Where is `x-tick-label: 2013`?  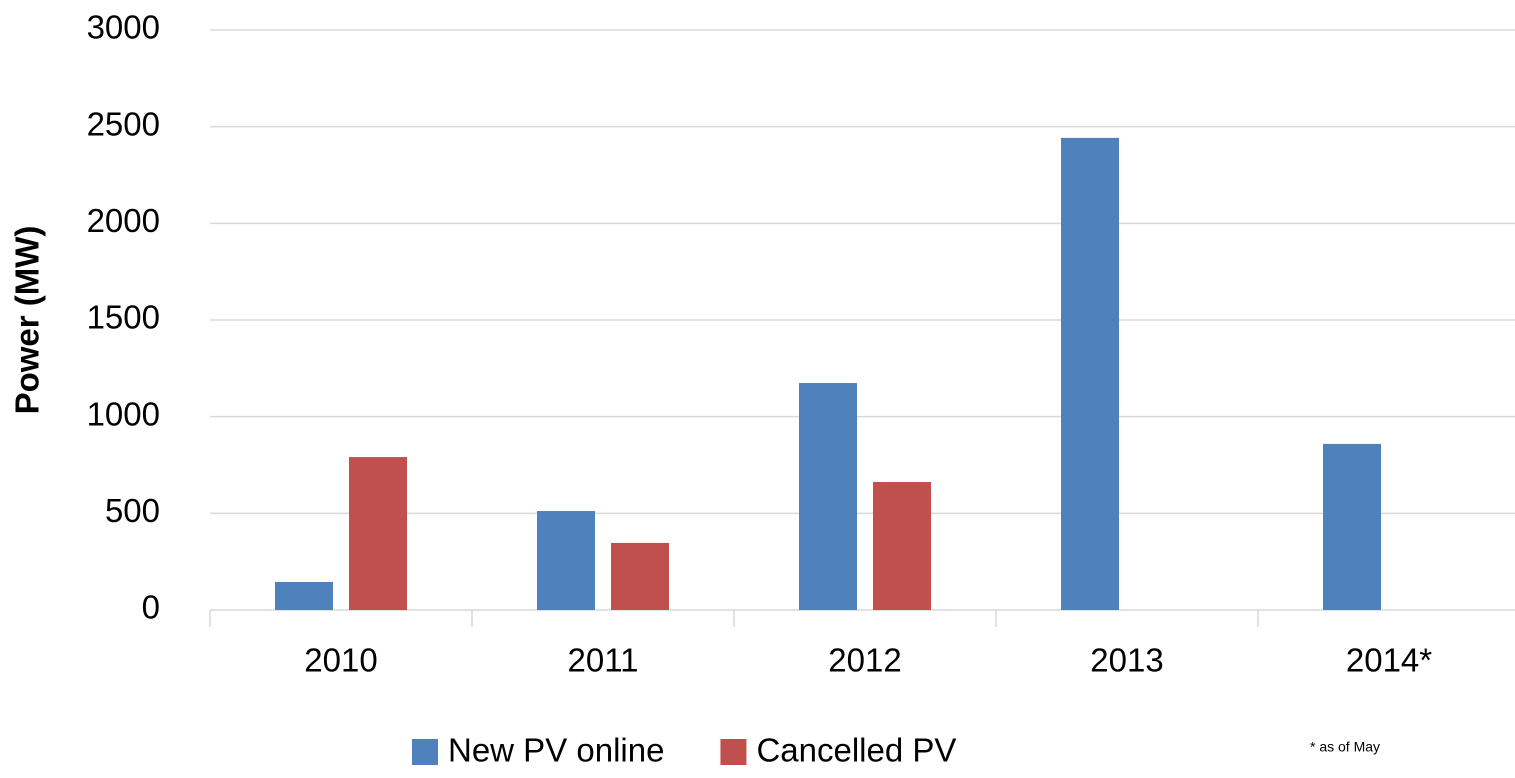 x-tick-label: 2013 is located at coordinates (1126, 660).